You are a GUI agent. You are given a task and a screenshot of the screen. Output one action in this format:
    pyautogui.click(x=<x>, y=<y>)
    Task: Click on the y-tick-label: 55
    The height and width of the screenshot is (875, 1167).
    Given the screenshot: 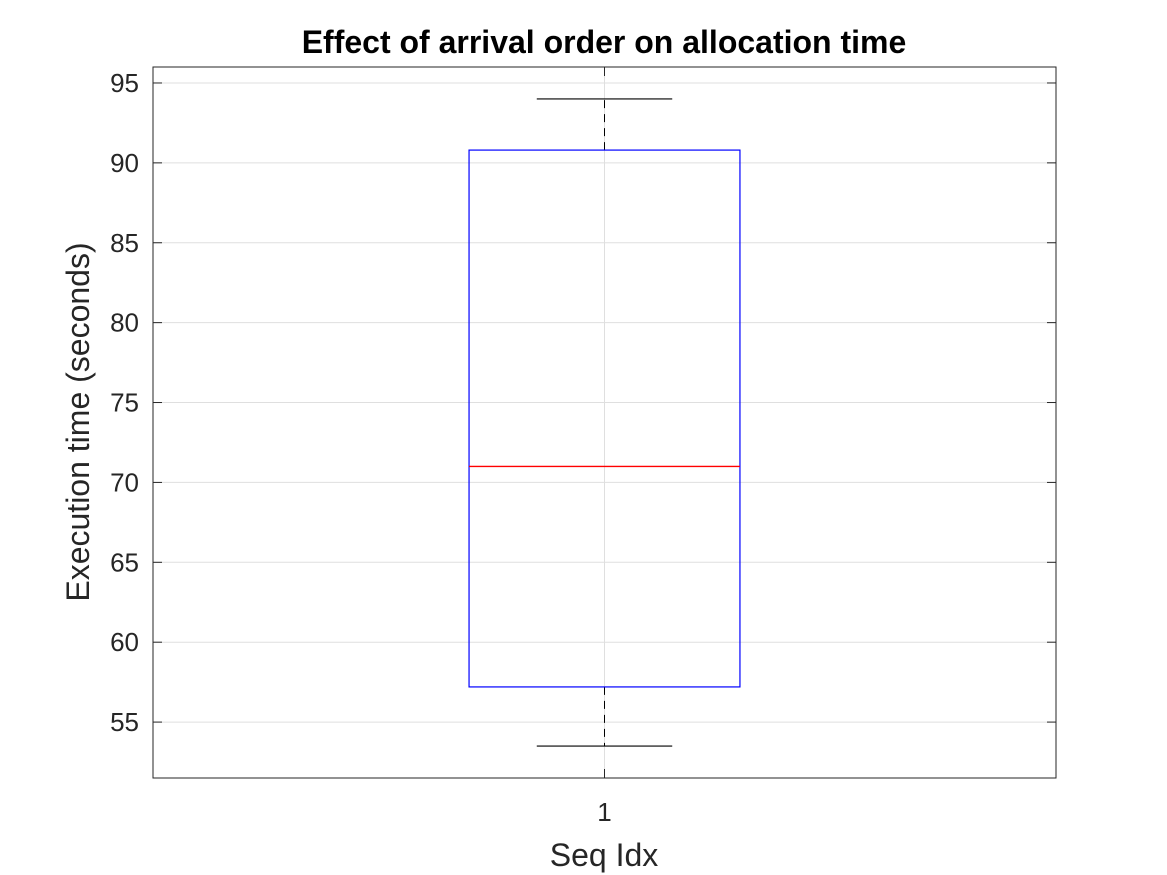 What is the action you would take?
    pyautogui.click(x=124, y=722)
    